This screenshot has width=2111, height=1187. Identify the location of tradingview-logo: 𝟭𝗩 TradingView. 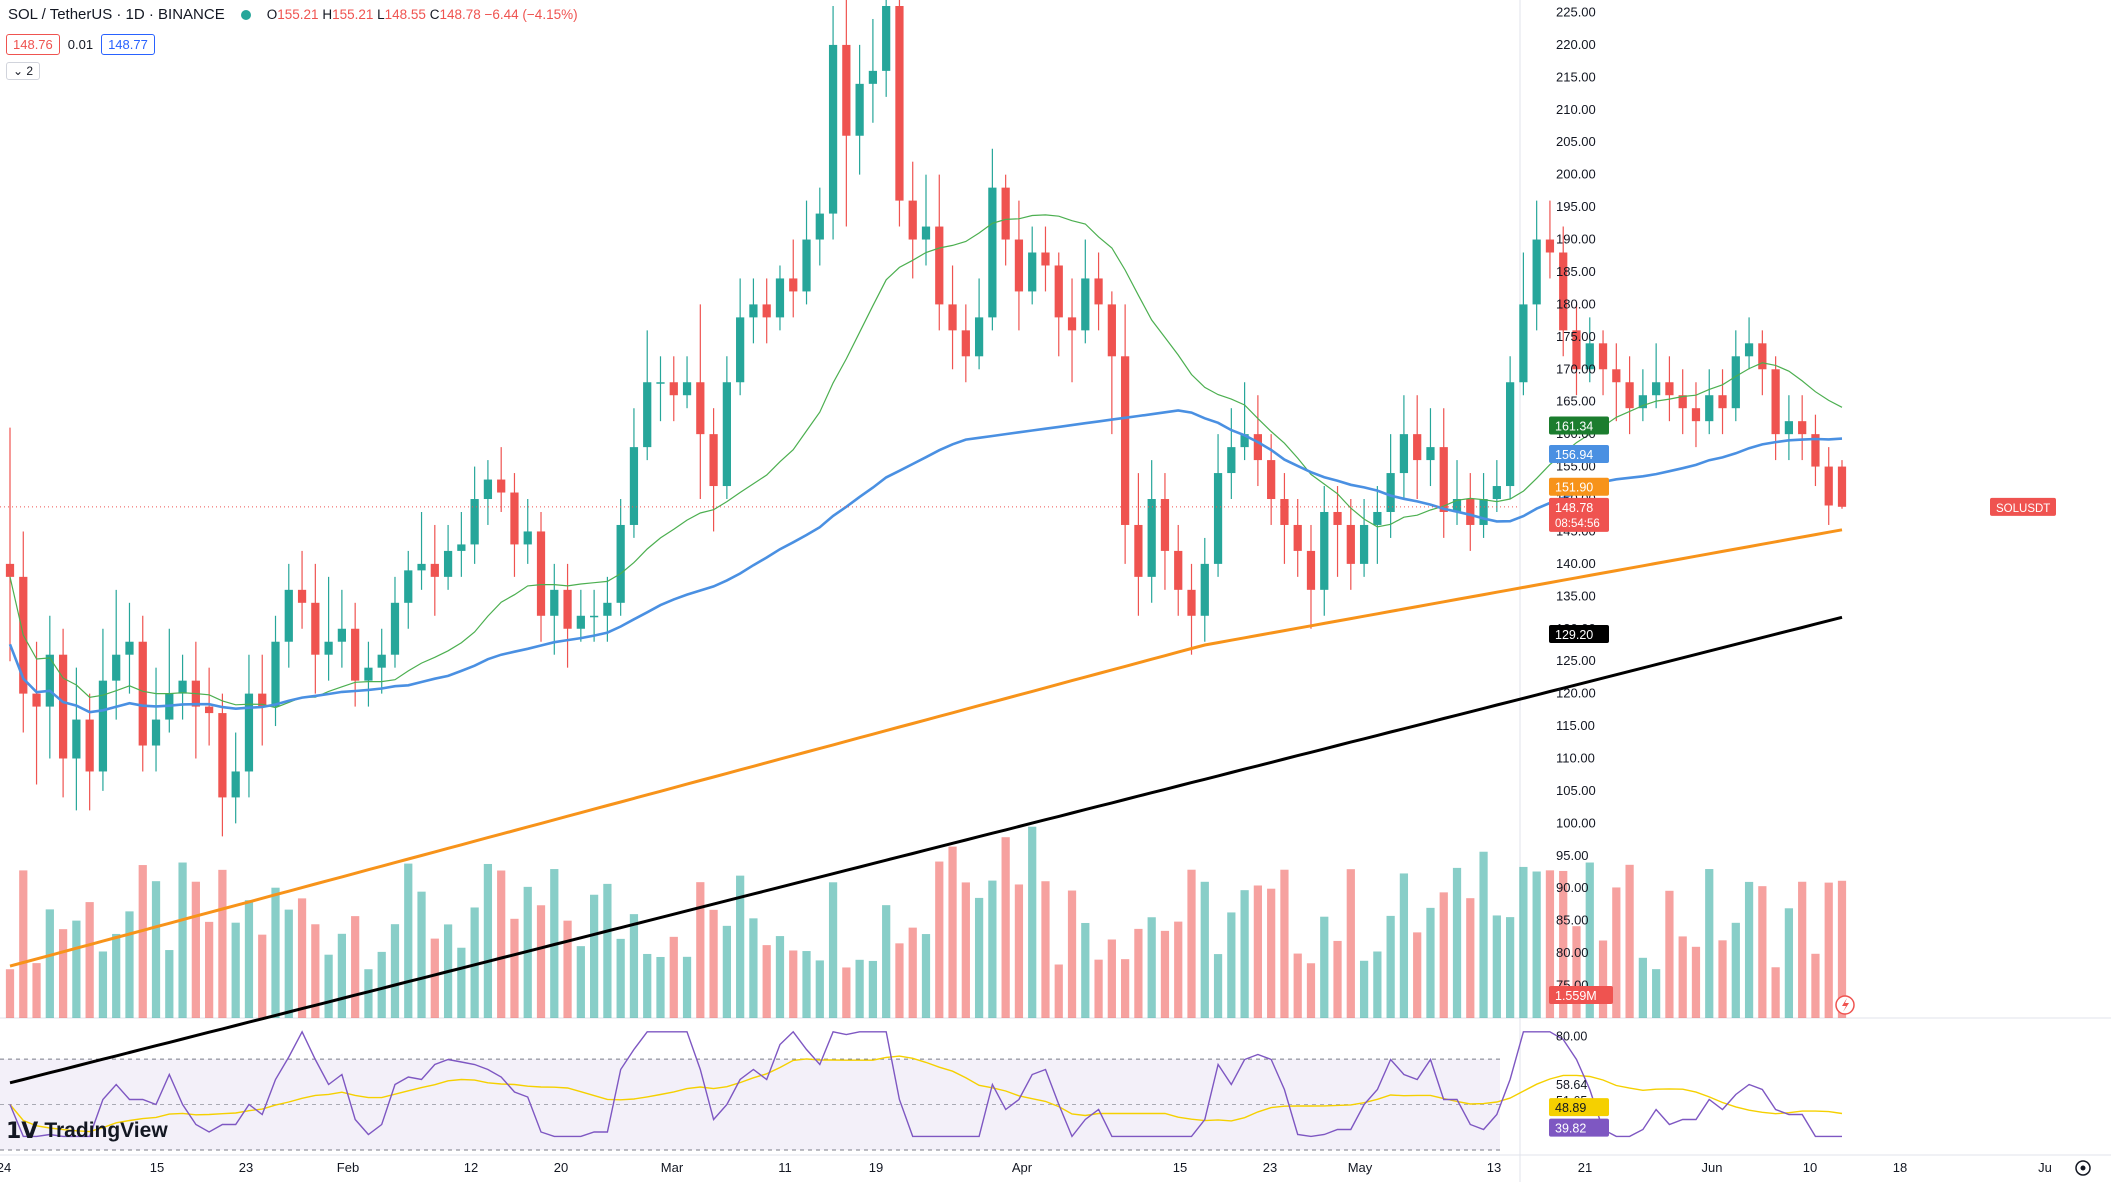
(87, 1131).